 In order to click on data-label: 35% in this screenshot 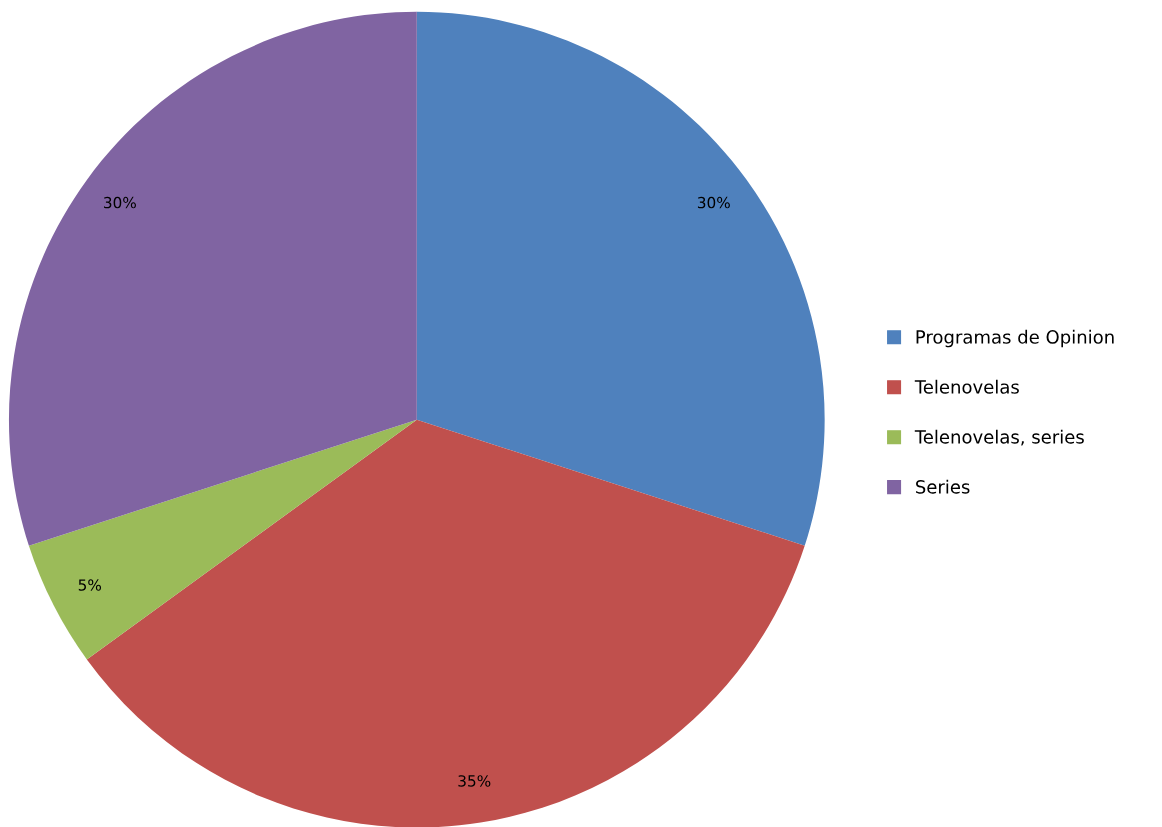, I will do `click(474, 781)`.